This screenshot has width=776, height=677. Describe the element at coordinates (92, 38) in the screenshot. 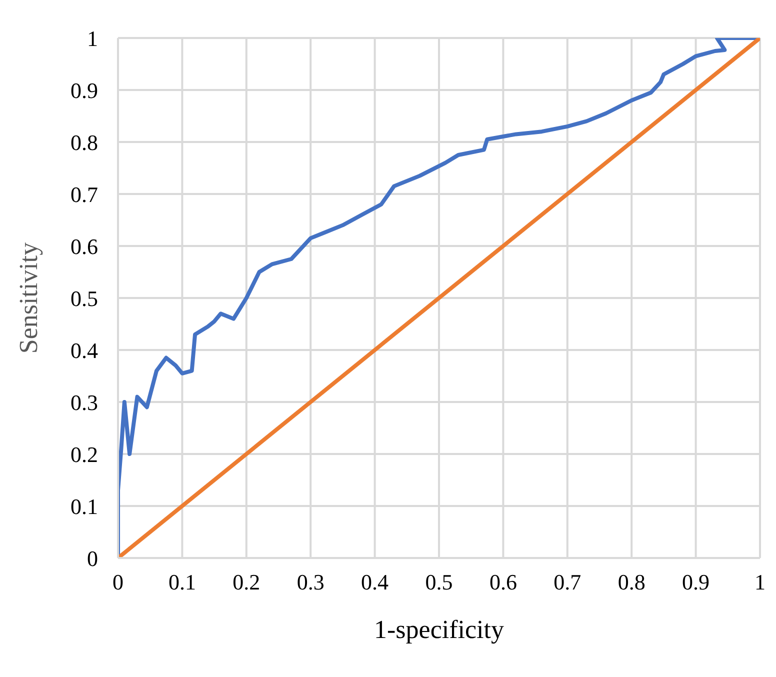

I see `y-tick-label: 1` at that location.